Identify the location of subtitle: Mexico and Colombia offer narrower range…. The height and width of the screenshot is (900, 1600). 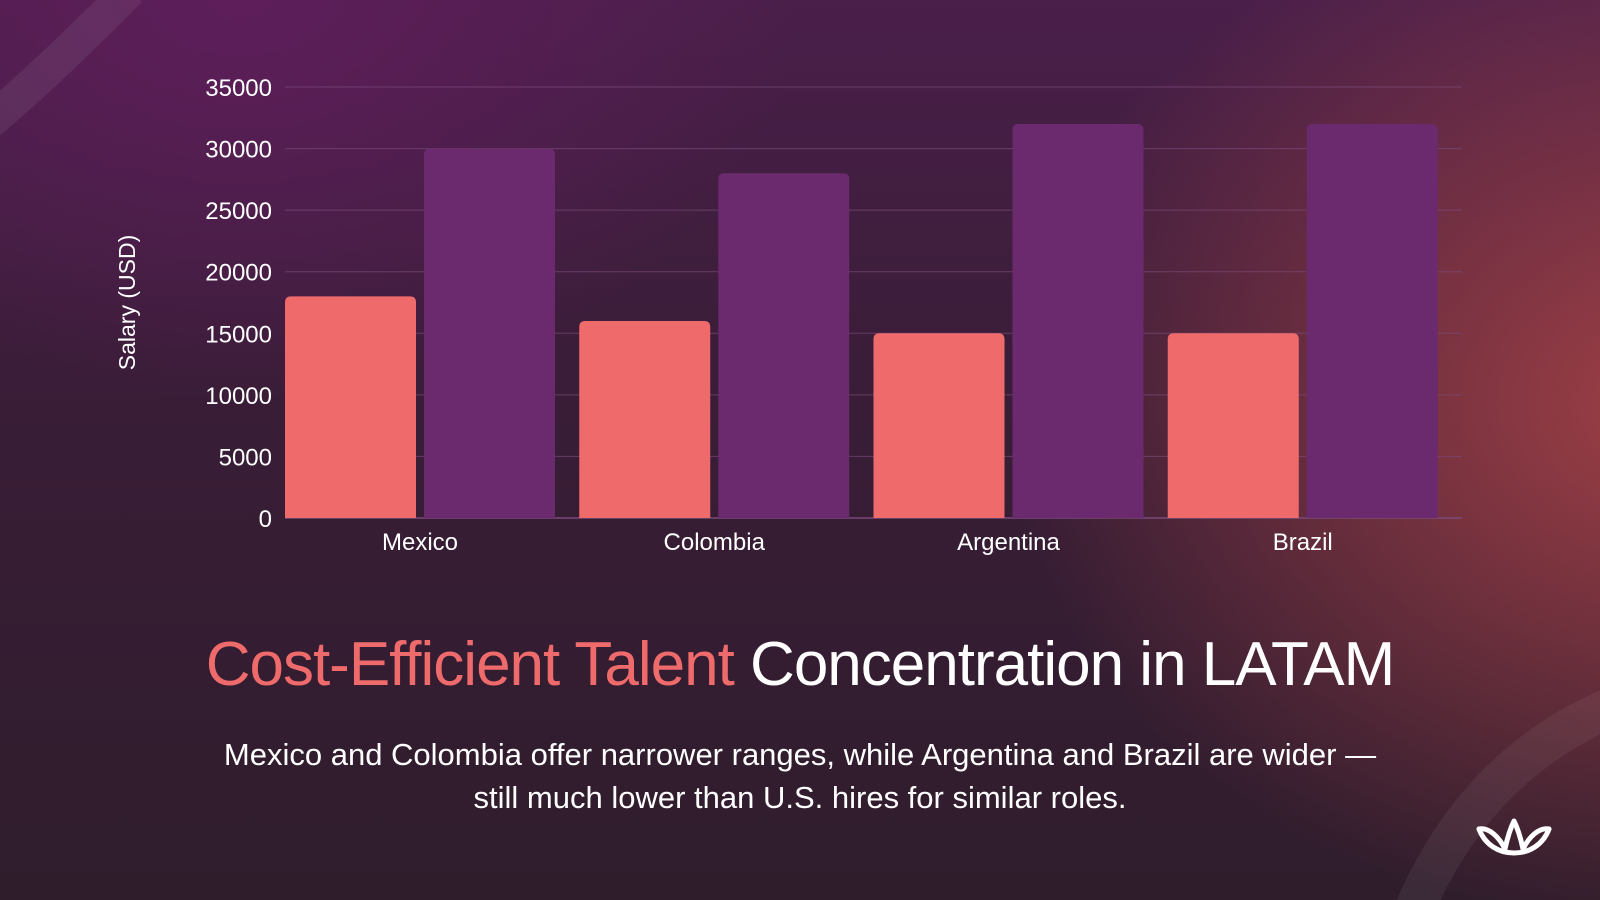
(800, 776).